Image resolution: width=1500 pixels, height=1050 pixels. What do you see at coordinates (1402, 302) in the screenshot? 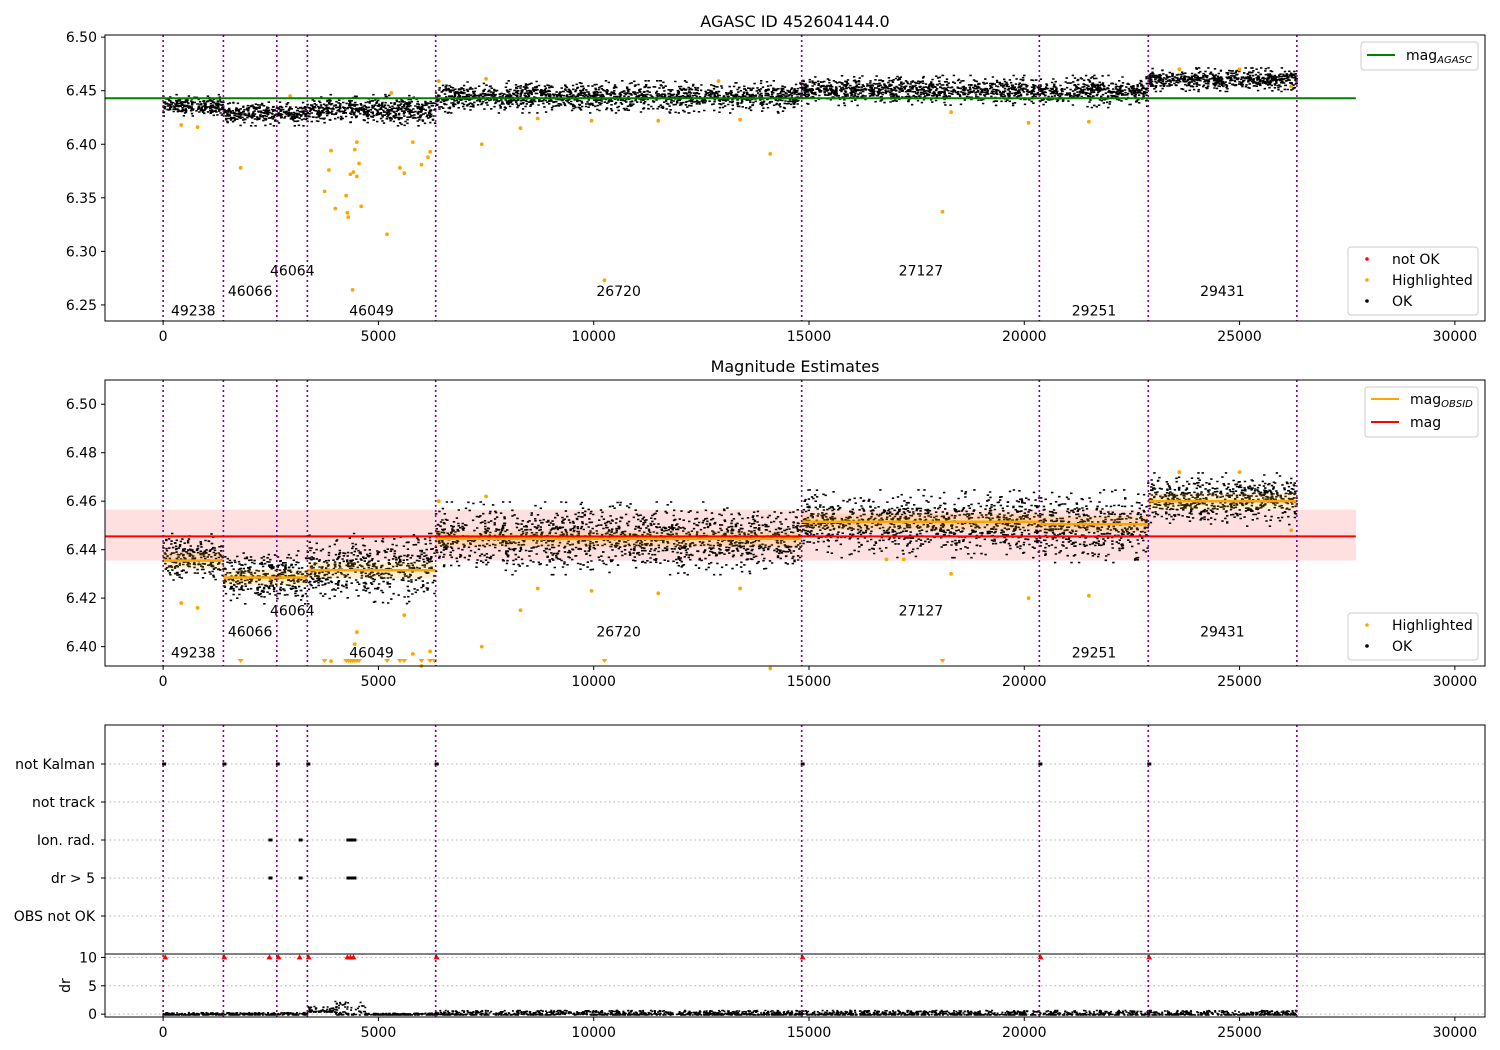
I see `legend-label: OK` at bounding box center [1402, 302].